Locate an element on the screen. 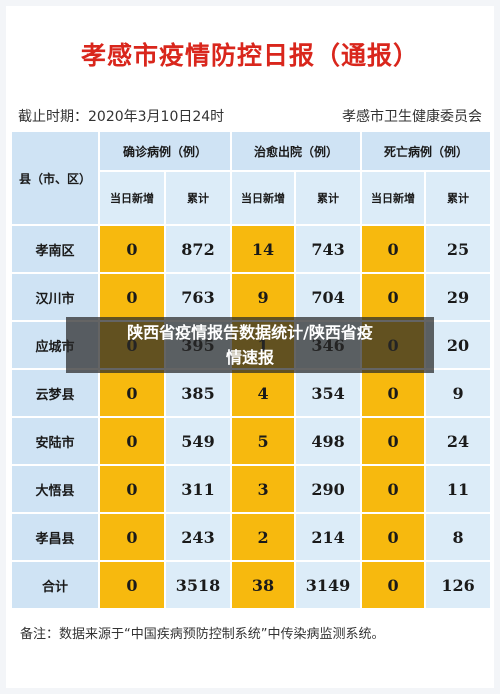 The height and width of the screenshot is (694, 500). deaths-total-cell: 24 is located at coordinates (458, 441).